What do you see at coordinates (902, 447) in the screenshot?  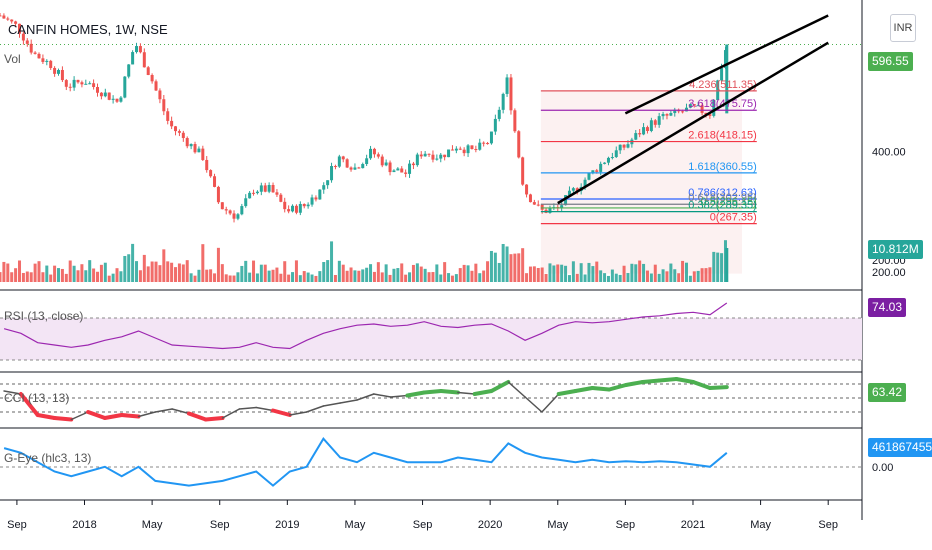 I see `geye-value: 461867455.19` at bounding box center [902, 447].